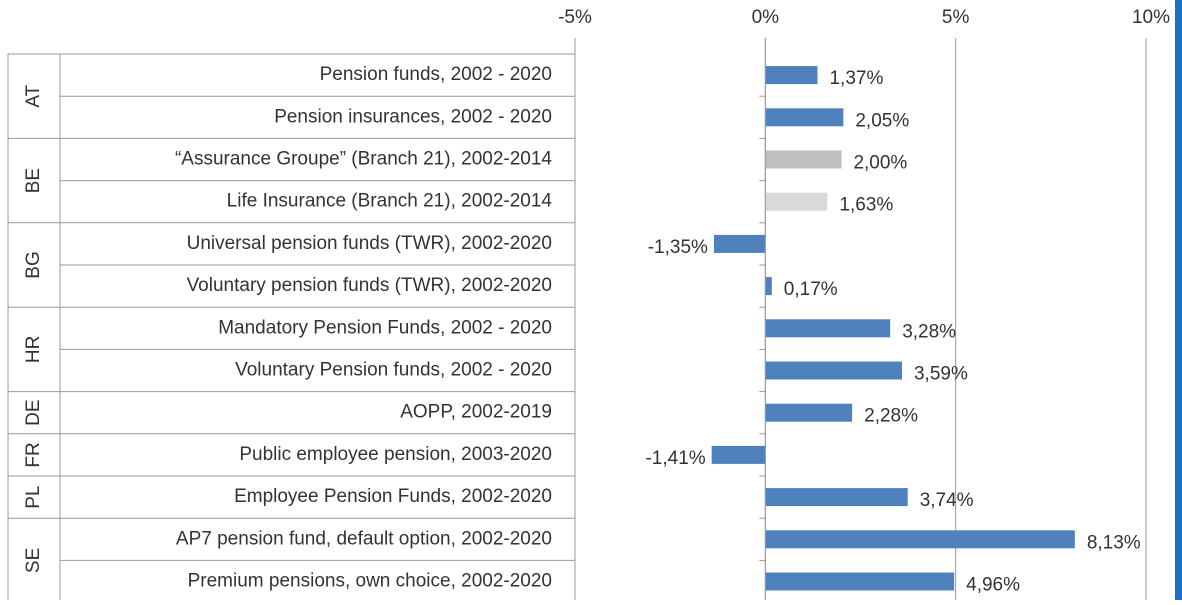 The height and width of the screenshot is (605, 1182). What do you see at coordinates (390, 201) in the screenshot?
I see `category-label: Life Insurance (Branch 21), 2002-2014` at bounding box center [390, 201].